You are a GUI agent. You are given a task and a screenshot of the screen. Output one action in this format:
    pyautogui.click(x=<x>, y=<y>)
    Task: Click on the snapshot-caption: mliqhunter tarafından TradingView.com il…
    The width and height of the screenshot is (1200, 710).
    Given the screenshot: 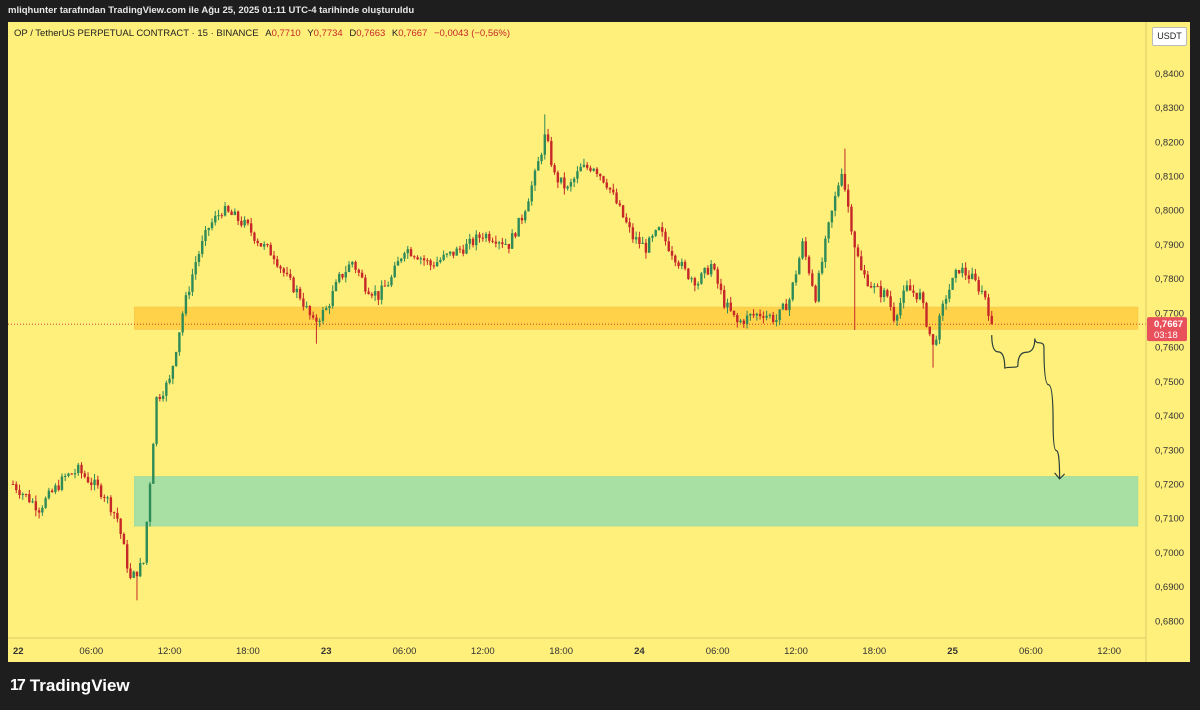 What is the action you would take?
    pyautogui.click(x=211, y=10)
    